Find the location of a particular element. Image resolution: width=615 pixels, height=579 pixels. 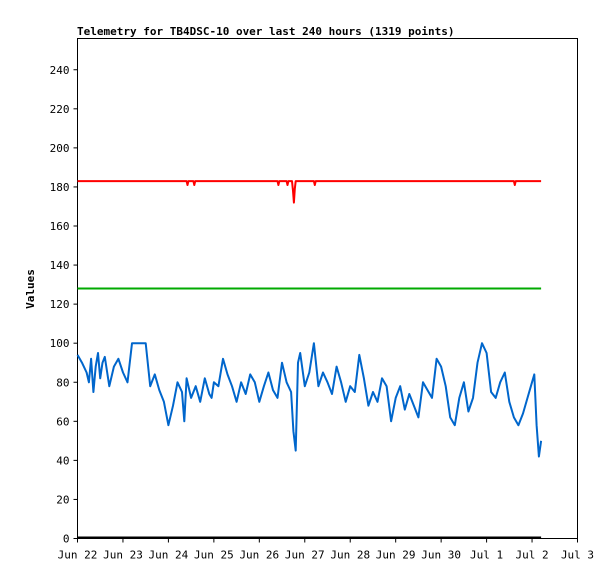

x-tick-label: Jul 1 is located at coordinates (486, 555).